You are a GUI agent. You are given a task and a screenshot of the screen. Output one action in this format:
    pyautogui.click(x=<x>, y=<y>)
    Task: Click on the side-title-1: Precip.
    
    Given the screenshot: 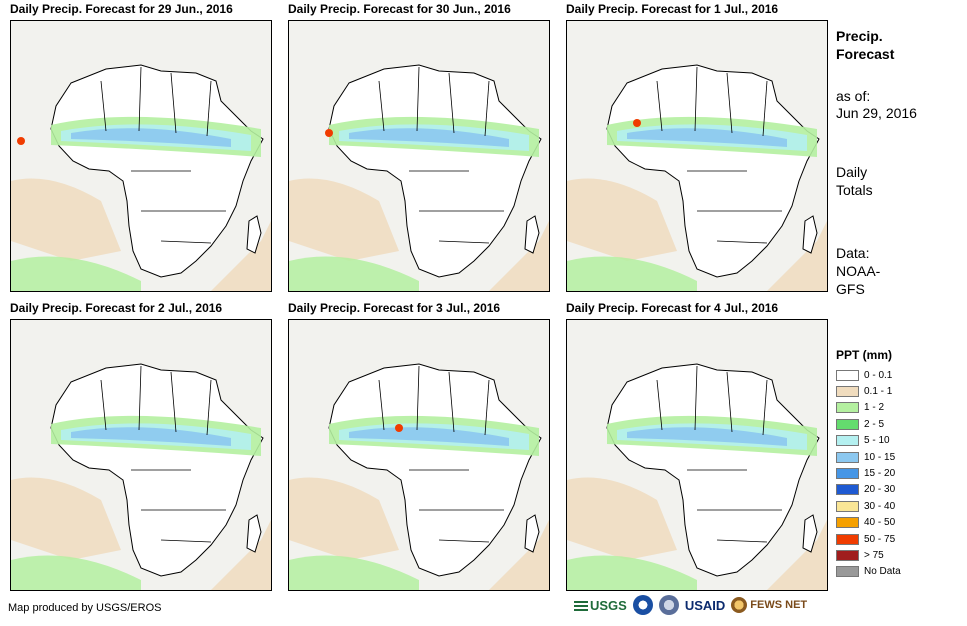 What is the action you would take?
    pyautogui.click(x=859, y=36)
    